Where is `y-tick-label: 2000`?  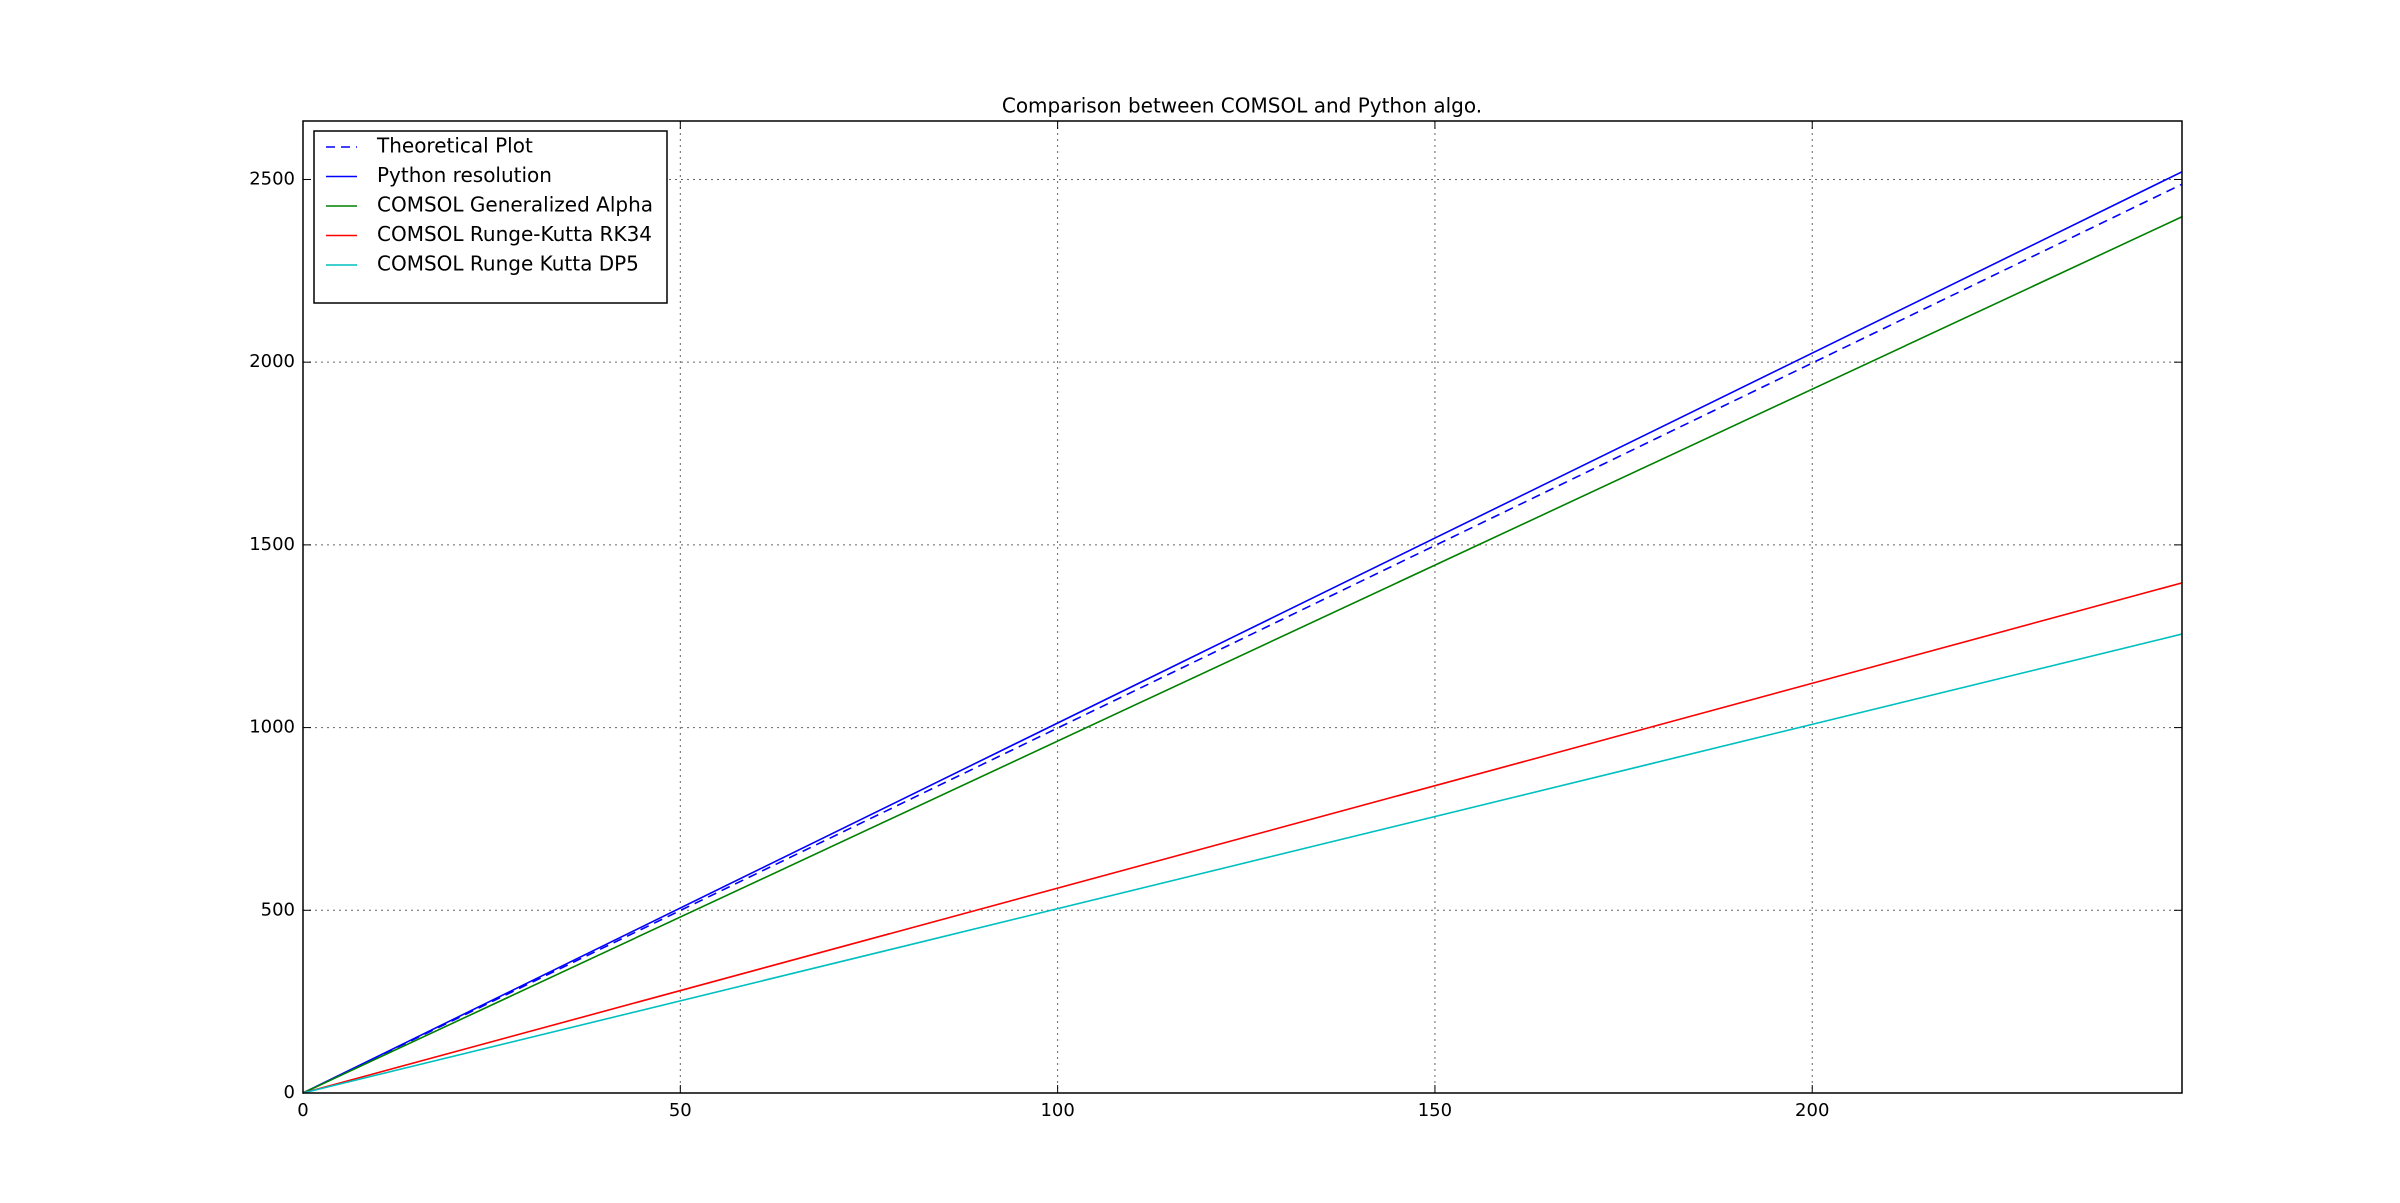
y-tick-label: 2000 is located at coordinates (272, 361).